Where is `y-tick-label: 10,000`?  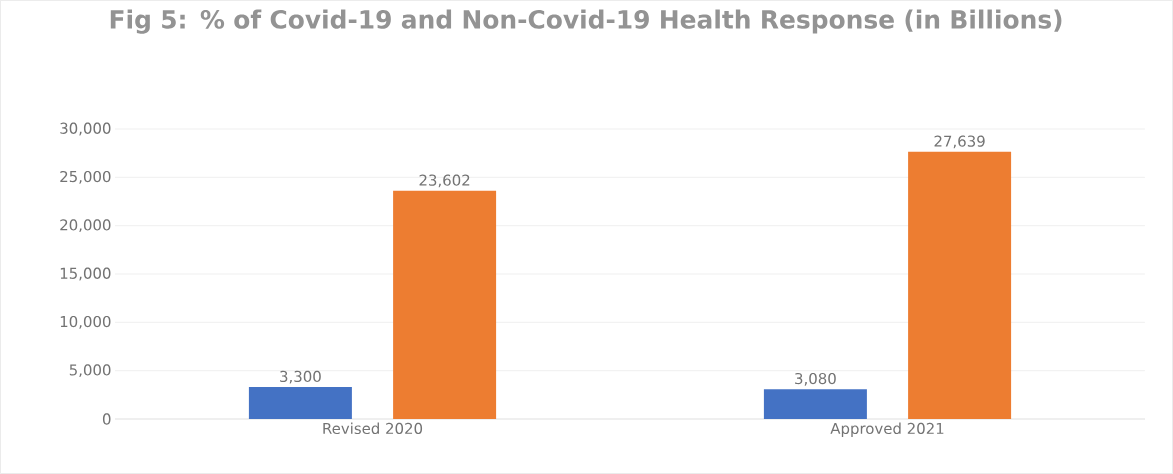 y-tick-label: 10,000 is located at coordinates (85, 322).